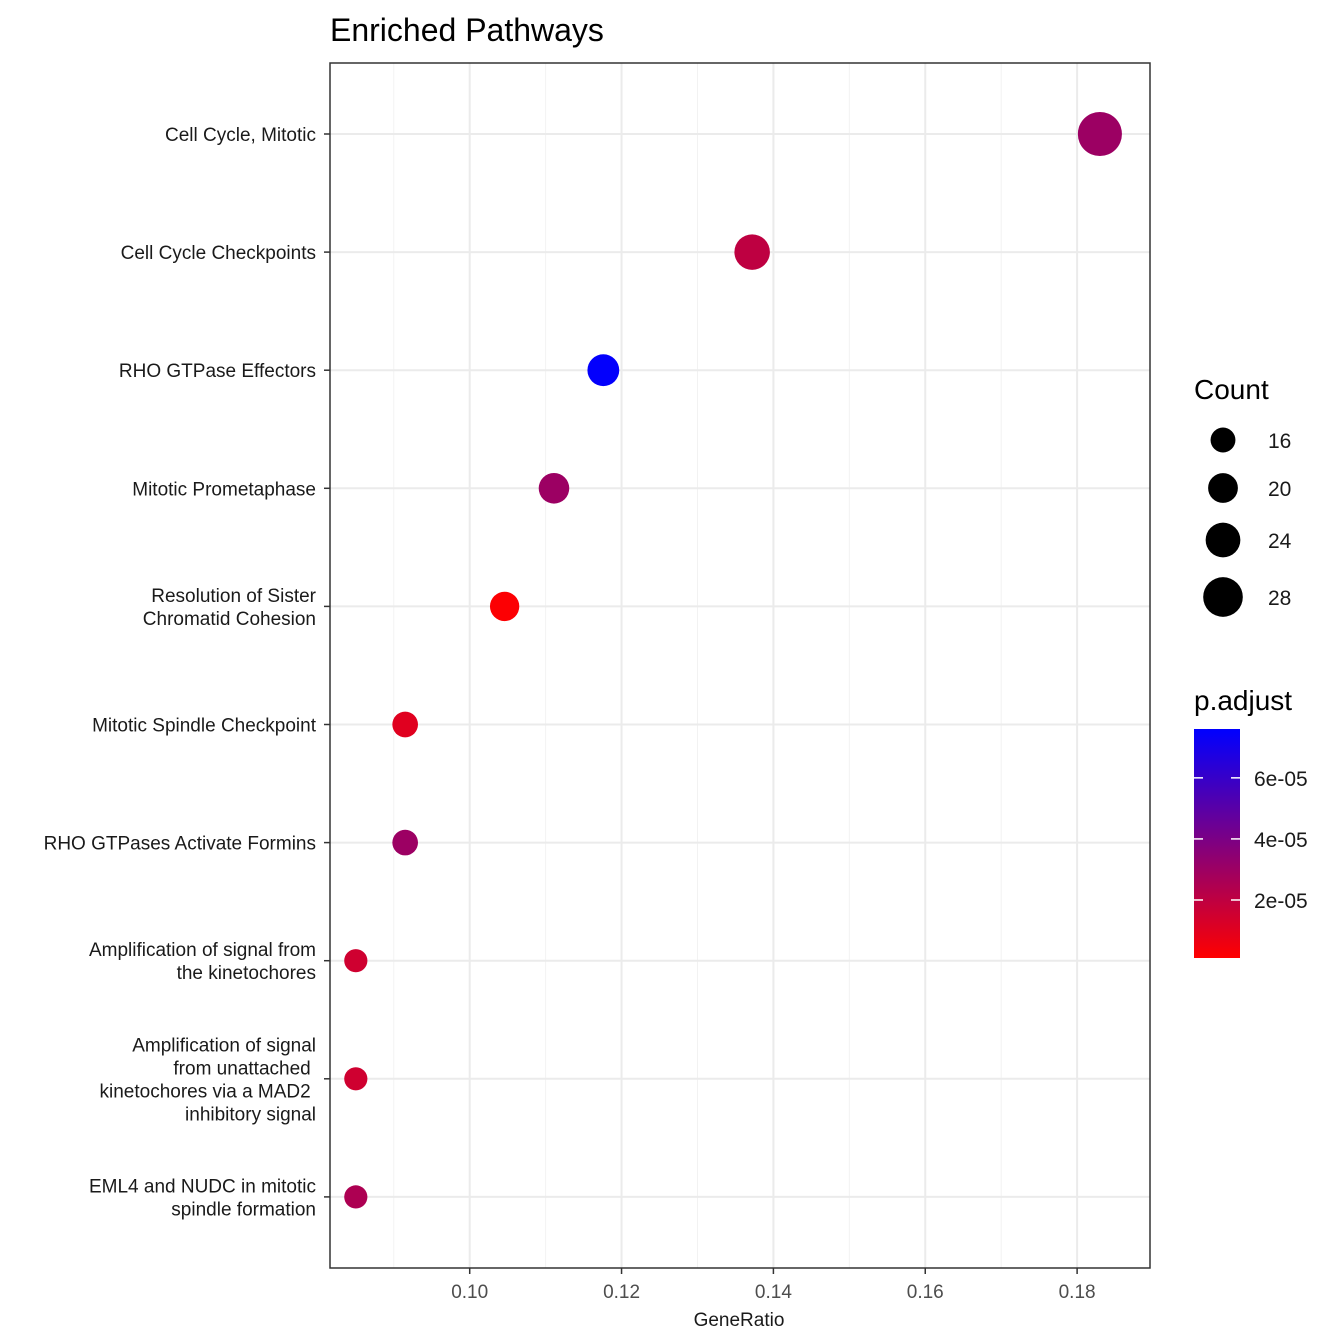  Describe the element at coordinates (739, 1320) in the screenshot. I see `x-axis-title: GeneRatio` at that location.